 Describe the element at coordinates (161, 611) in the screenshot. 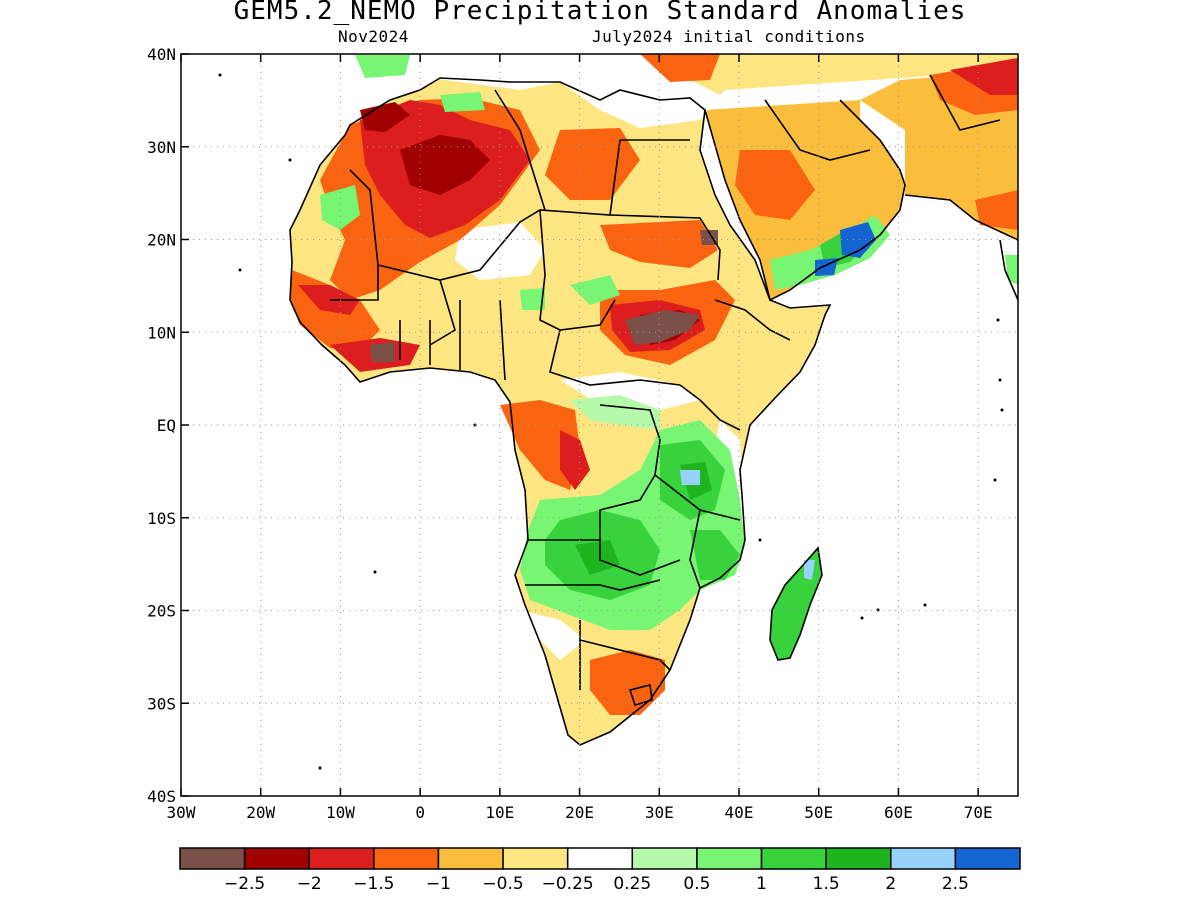

I see `lat-tick-label: 20S` at that location.